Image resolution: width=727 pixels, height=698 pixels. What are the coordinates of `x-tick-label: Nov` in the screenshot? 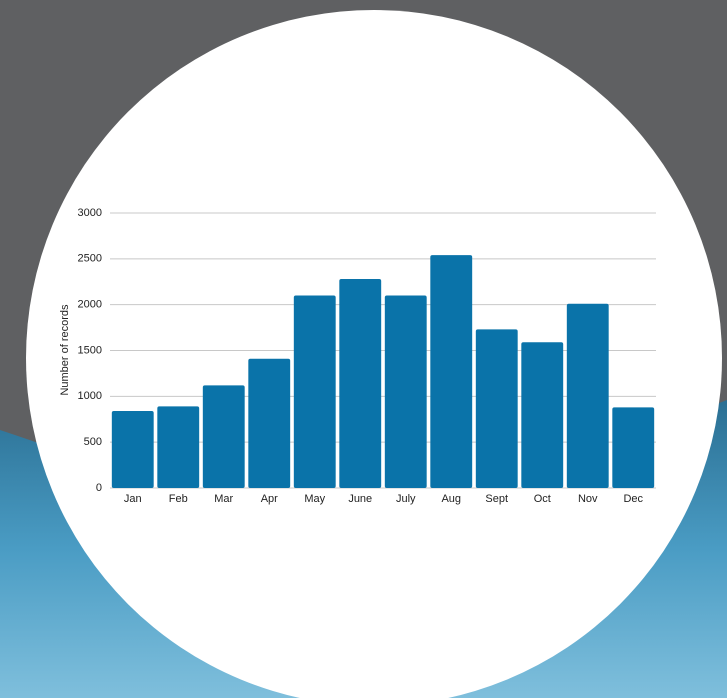 It's located at (588, 499).